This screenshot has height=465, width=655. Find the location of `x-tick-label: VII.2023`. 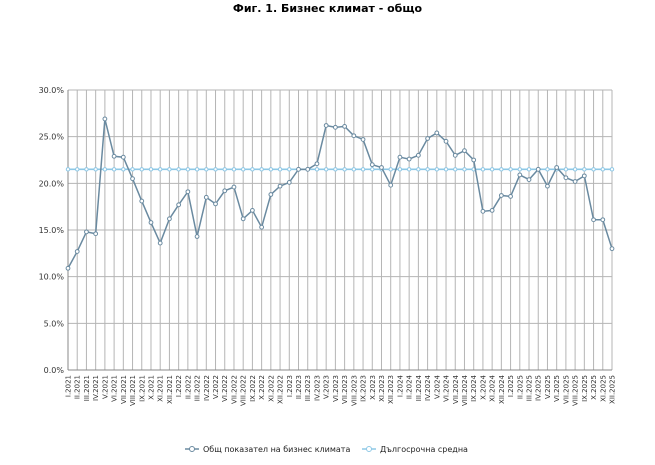

x-tick-label: VII.2023 is located at coordinates (345, 389).